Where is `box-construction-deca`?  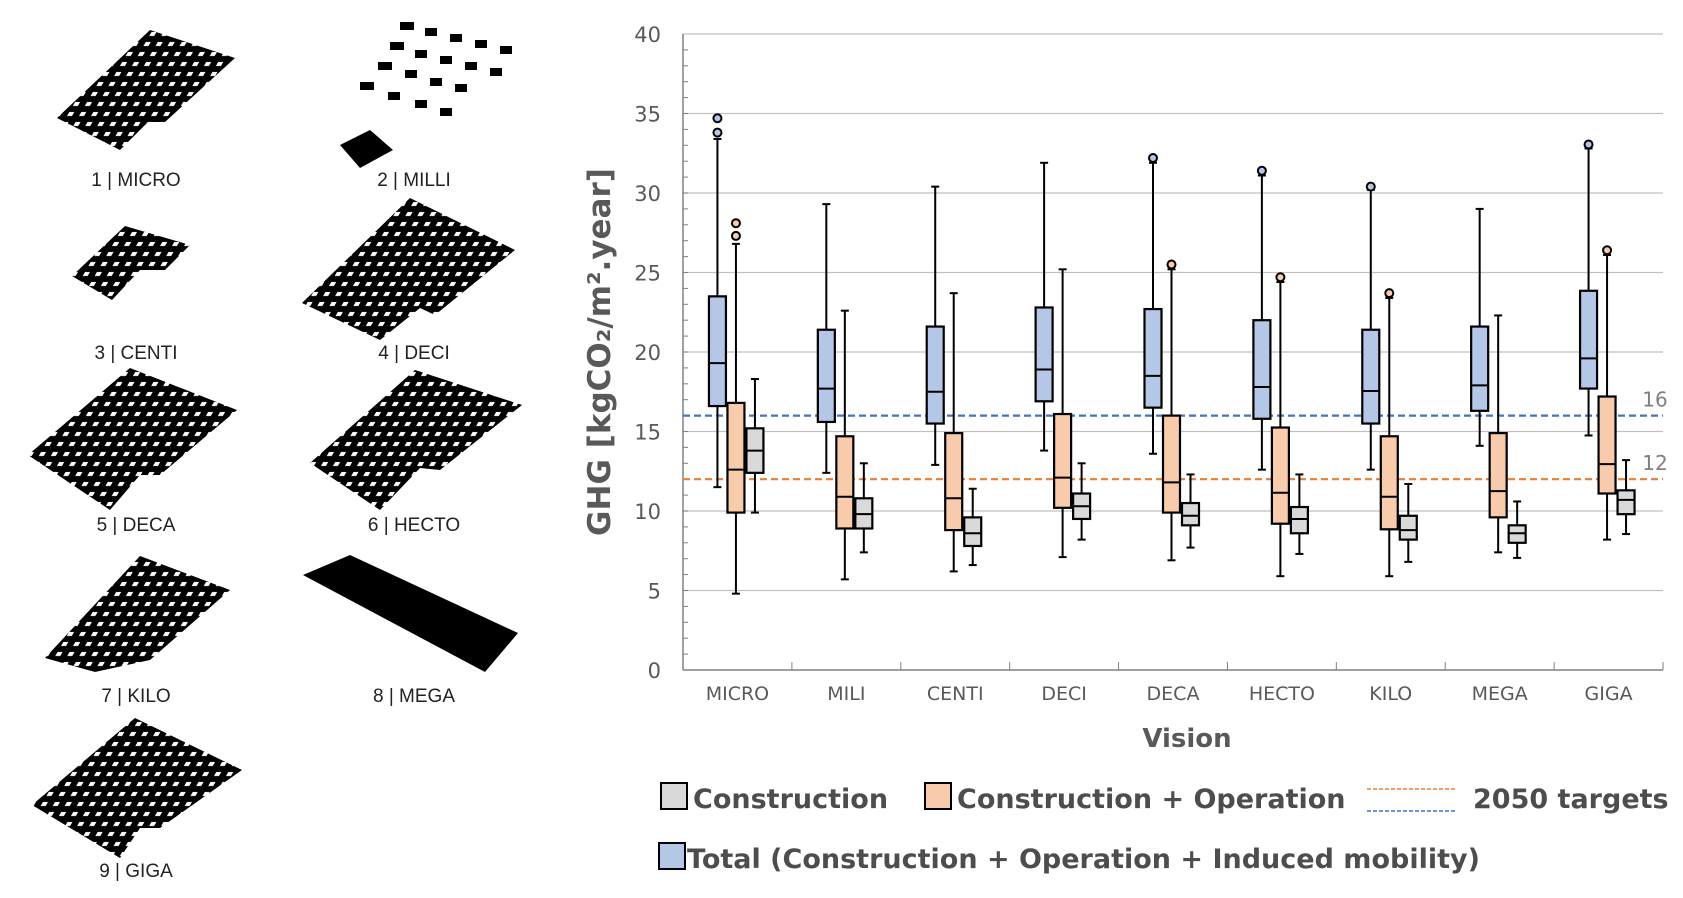 box-construction-deca is located at coordinates (1190, 511).